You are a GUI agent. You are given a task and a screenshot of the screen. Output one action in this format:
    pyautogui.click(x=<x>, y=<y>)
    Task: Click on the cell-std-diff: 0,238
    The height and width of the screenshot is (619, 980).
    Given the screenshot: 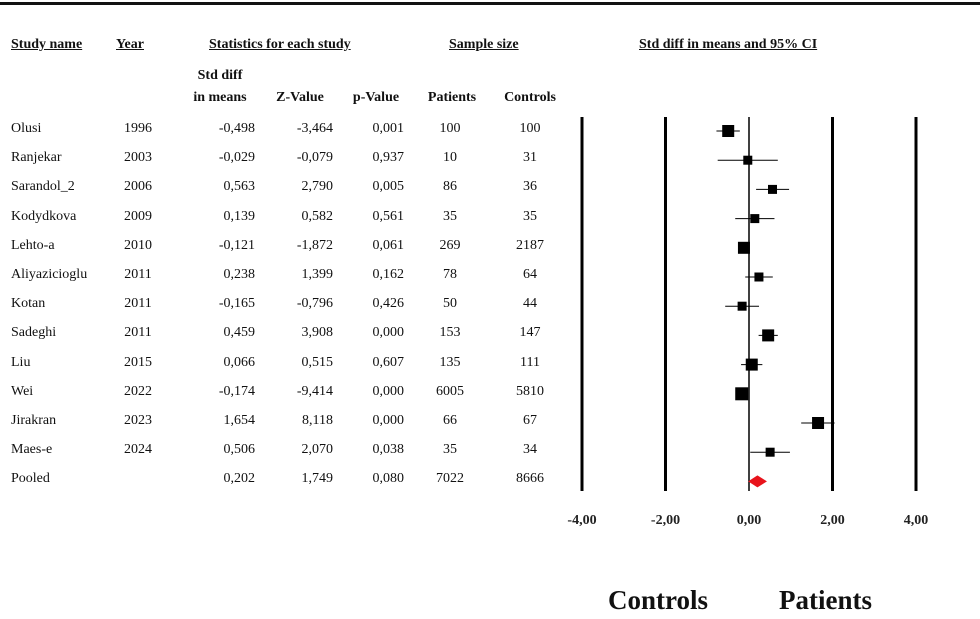 What is the action you would take?
    pyautogui.click(x=239, y=274)
    